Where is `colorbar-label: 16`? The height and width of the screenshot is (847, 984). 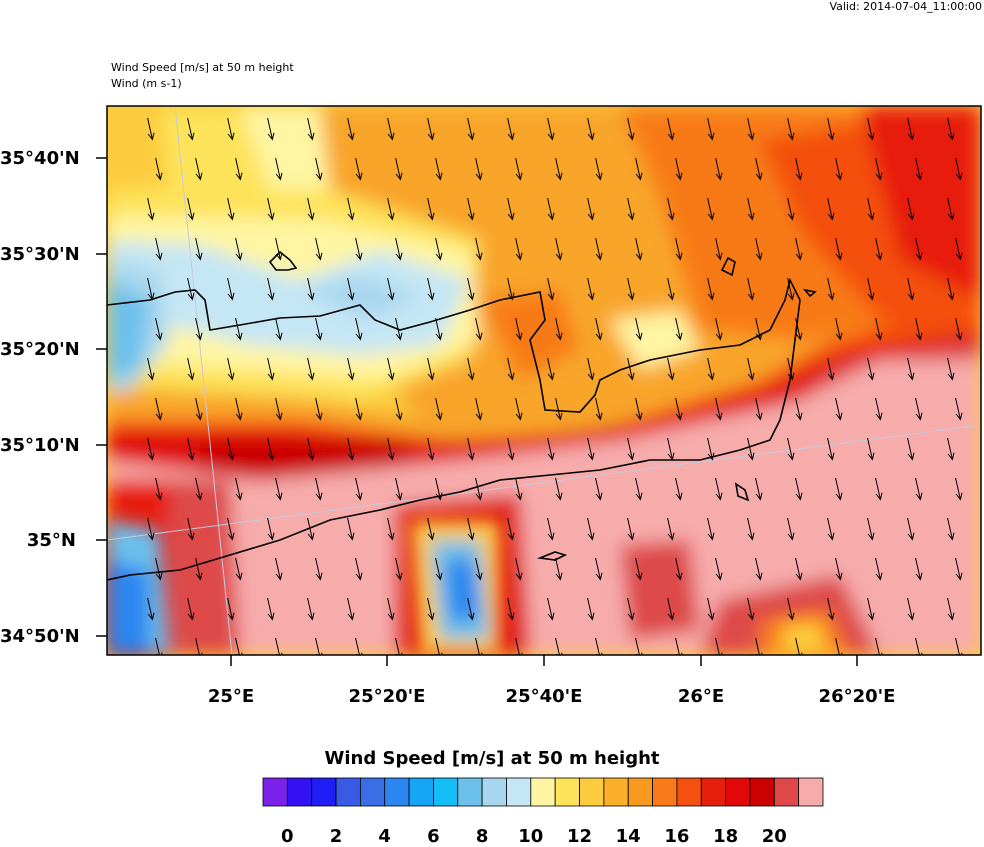
colorbar-label: 16 is located at coordinates (677, 836).